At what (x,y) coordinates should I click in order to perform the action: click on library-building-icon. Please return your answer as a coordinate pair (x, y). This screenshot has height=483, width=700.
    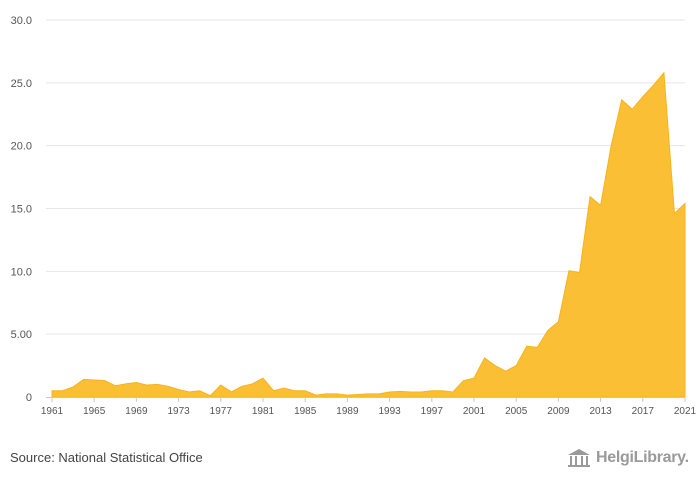
    Looking at the image, I should click on (579, 458).